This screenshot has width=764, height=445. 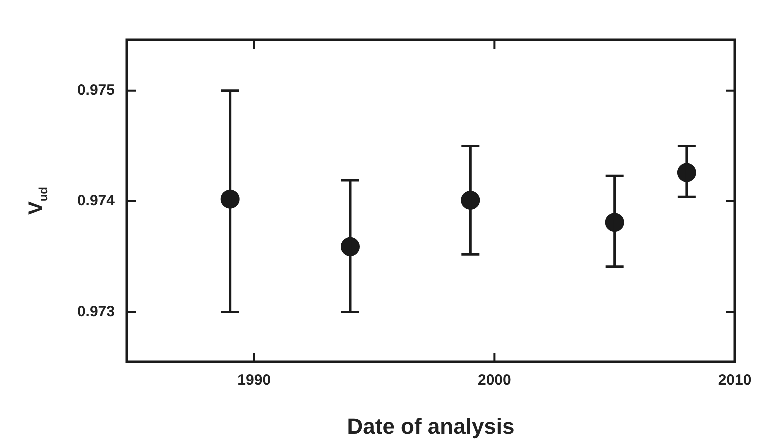 What do you see at coordinates (96, 91) in the screenshot?
I see `y-tick-label: 0.975` at bounding box center [96, 91].